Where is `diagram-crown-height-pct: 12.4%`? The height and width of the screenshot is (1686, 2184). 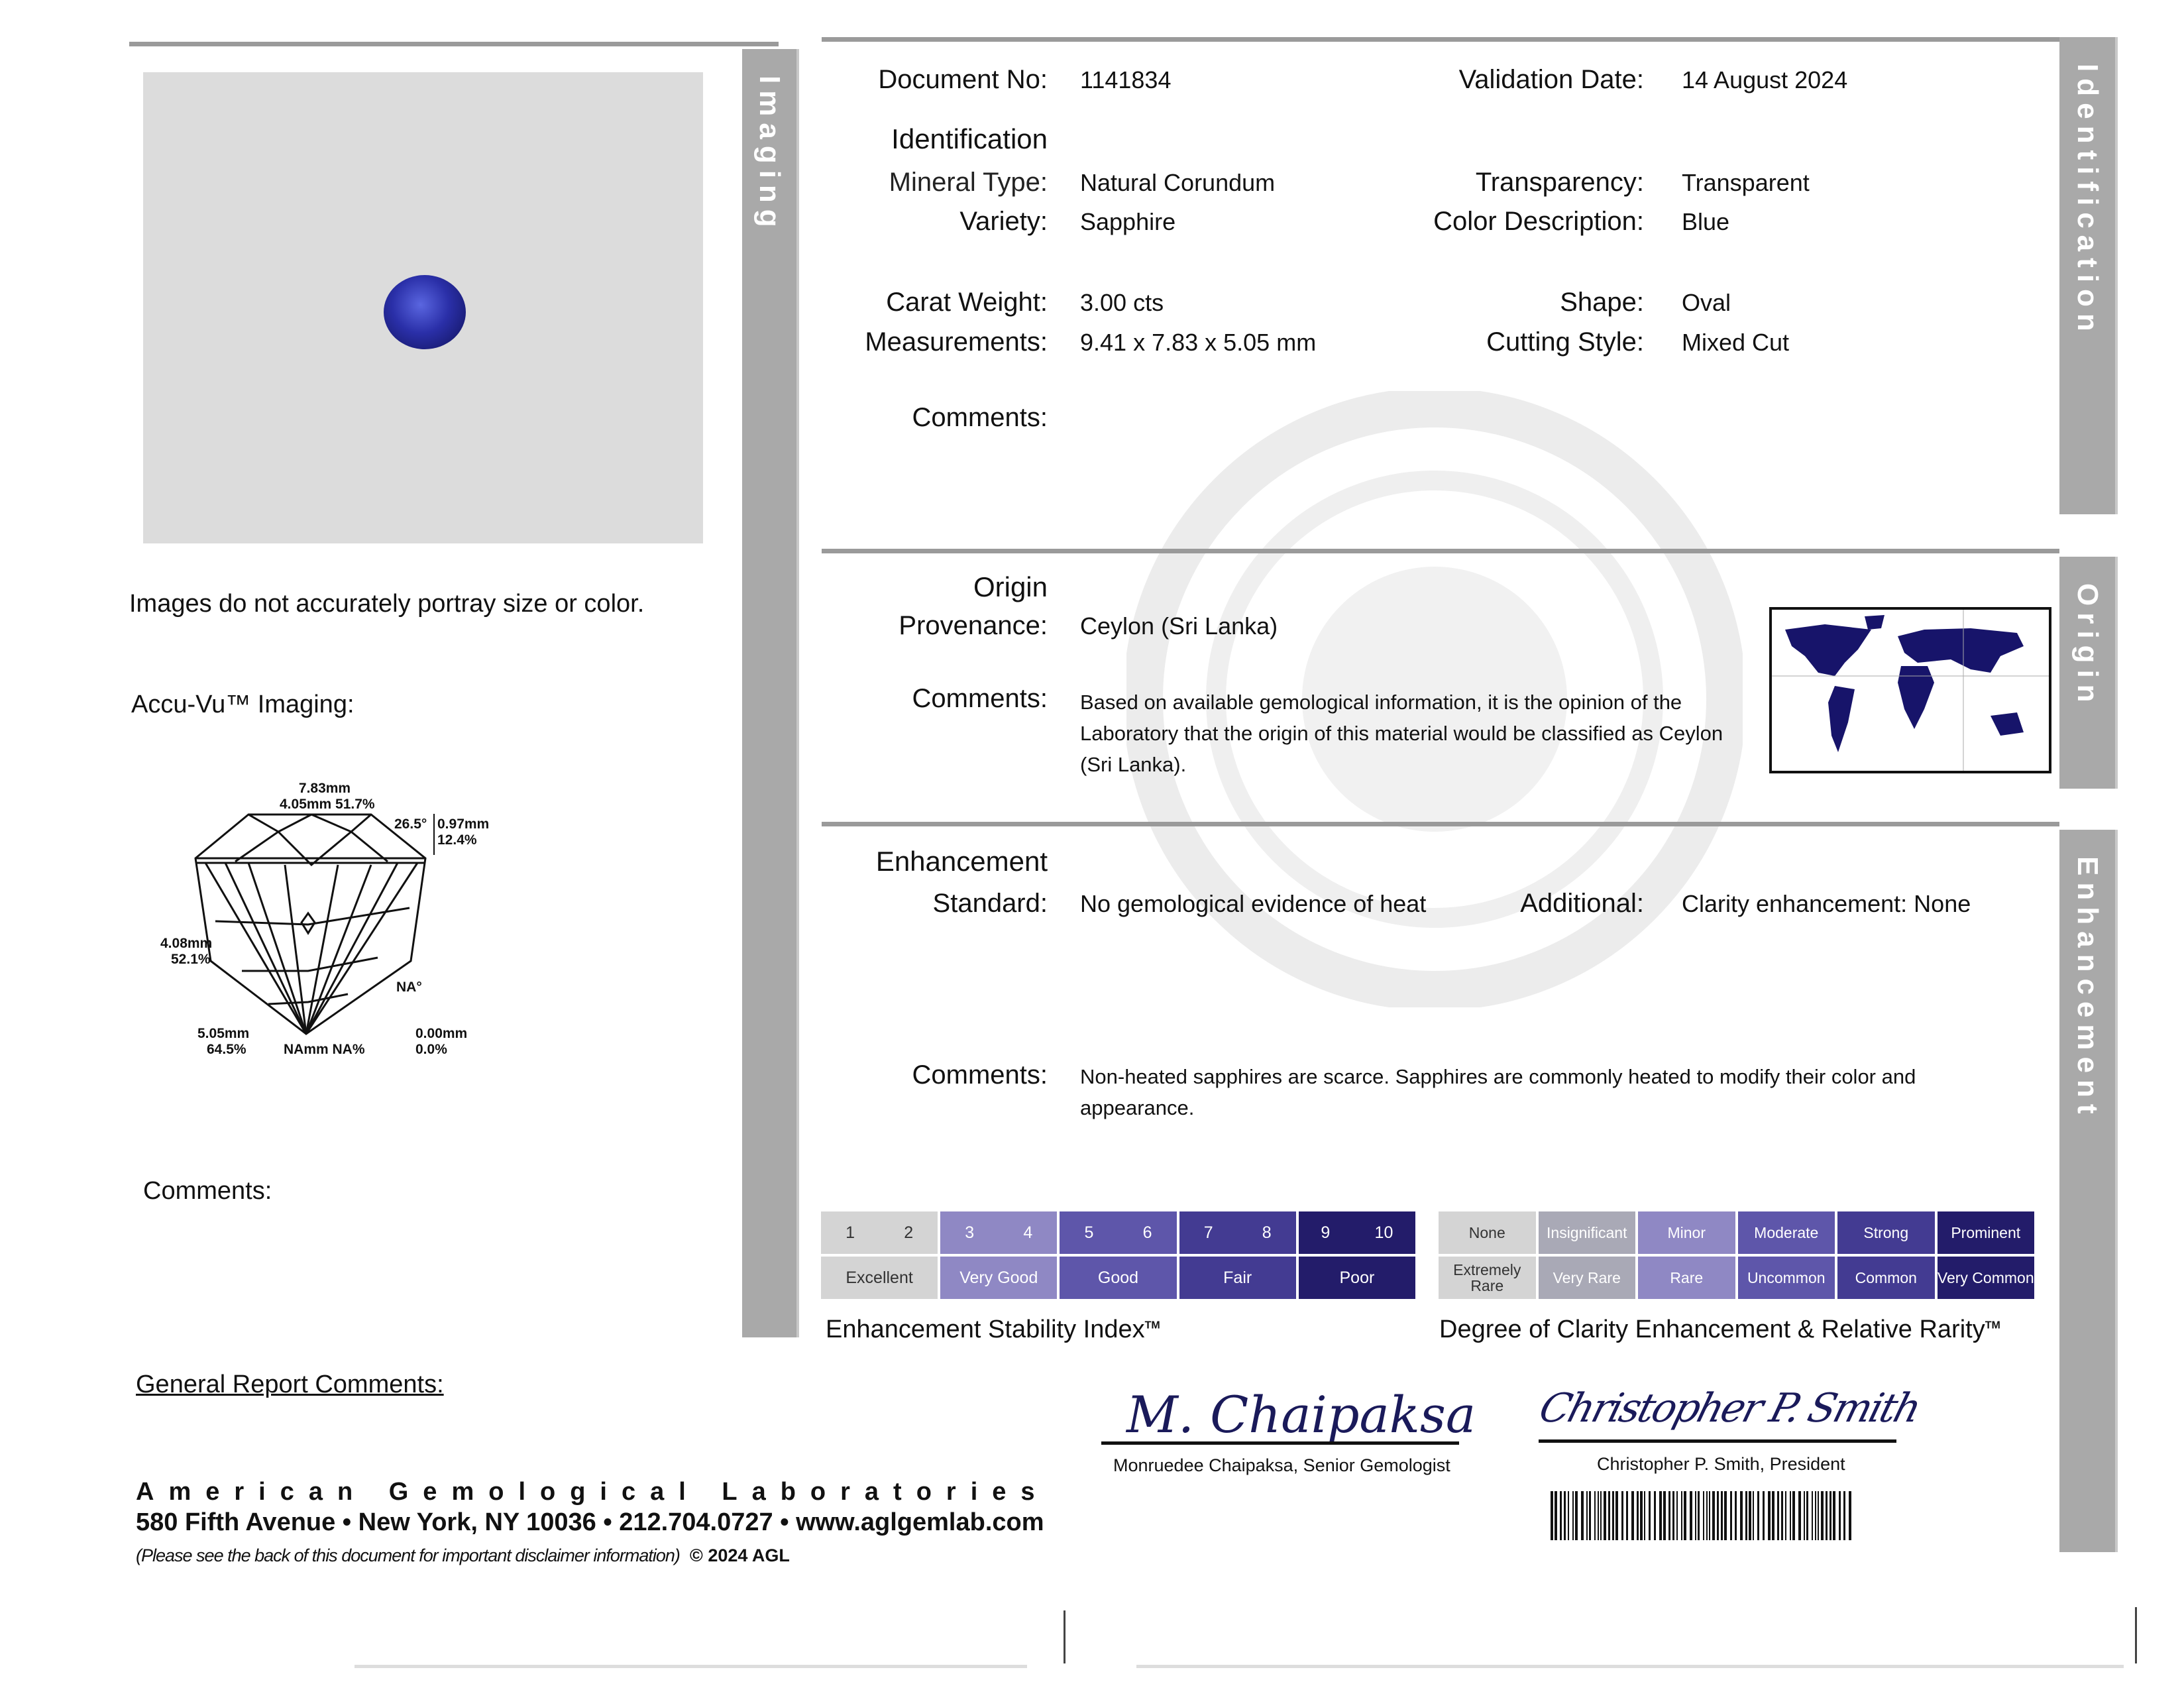 diagram-crown-height-pct: 12.4% is located at coordinates (457, 840).